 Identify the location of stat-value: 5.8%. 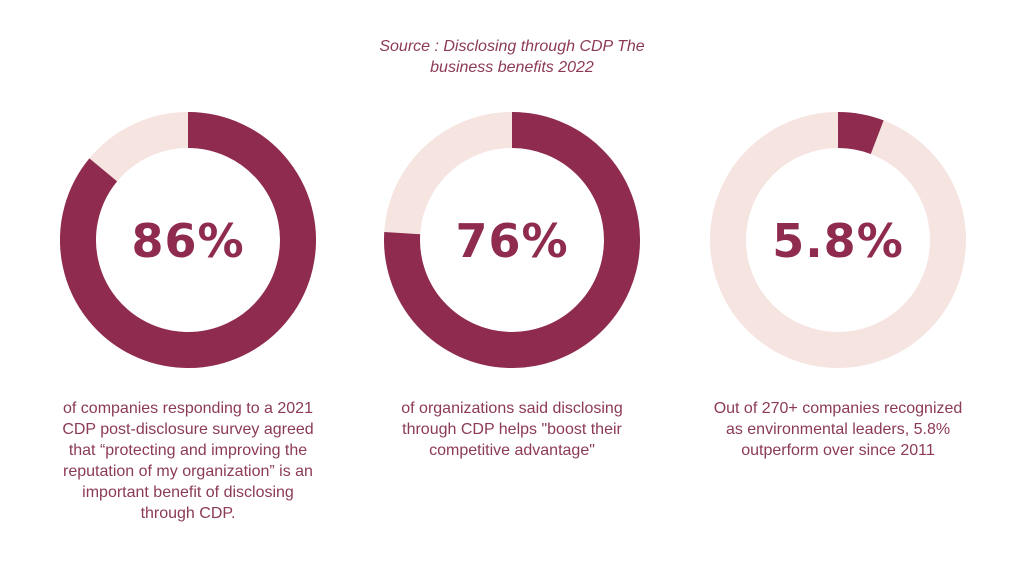
(838, 241).